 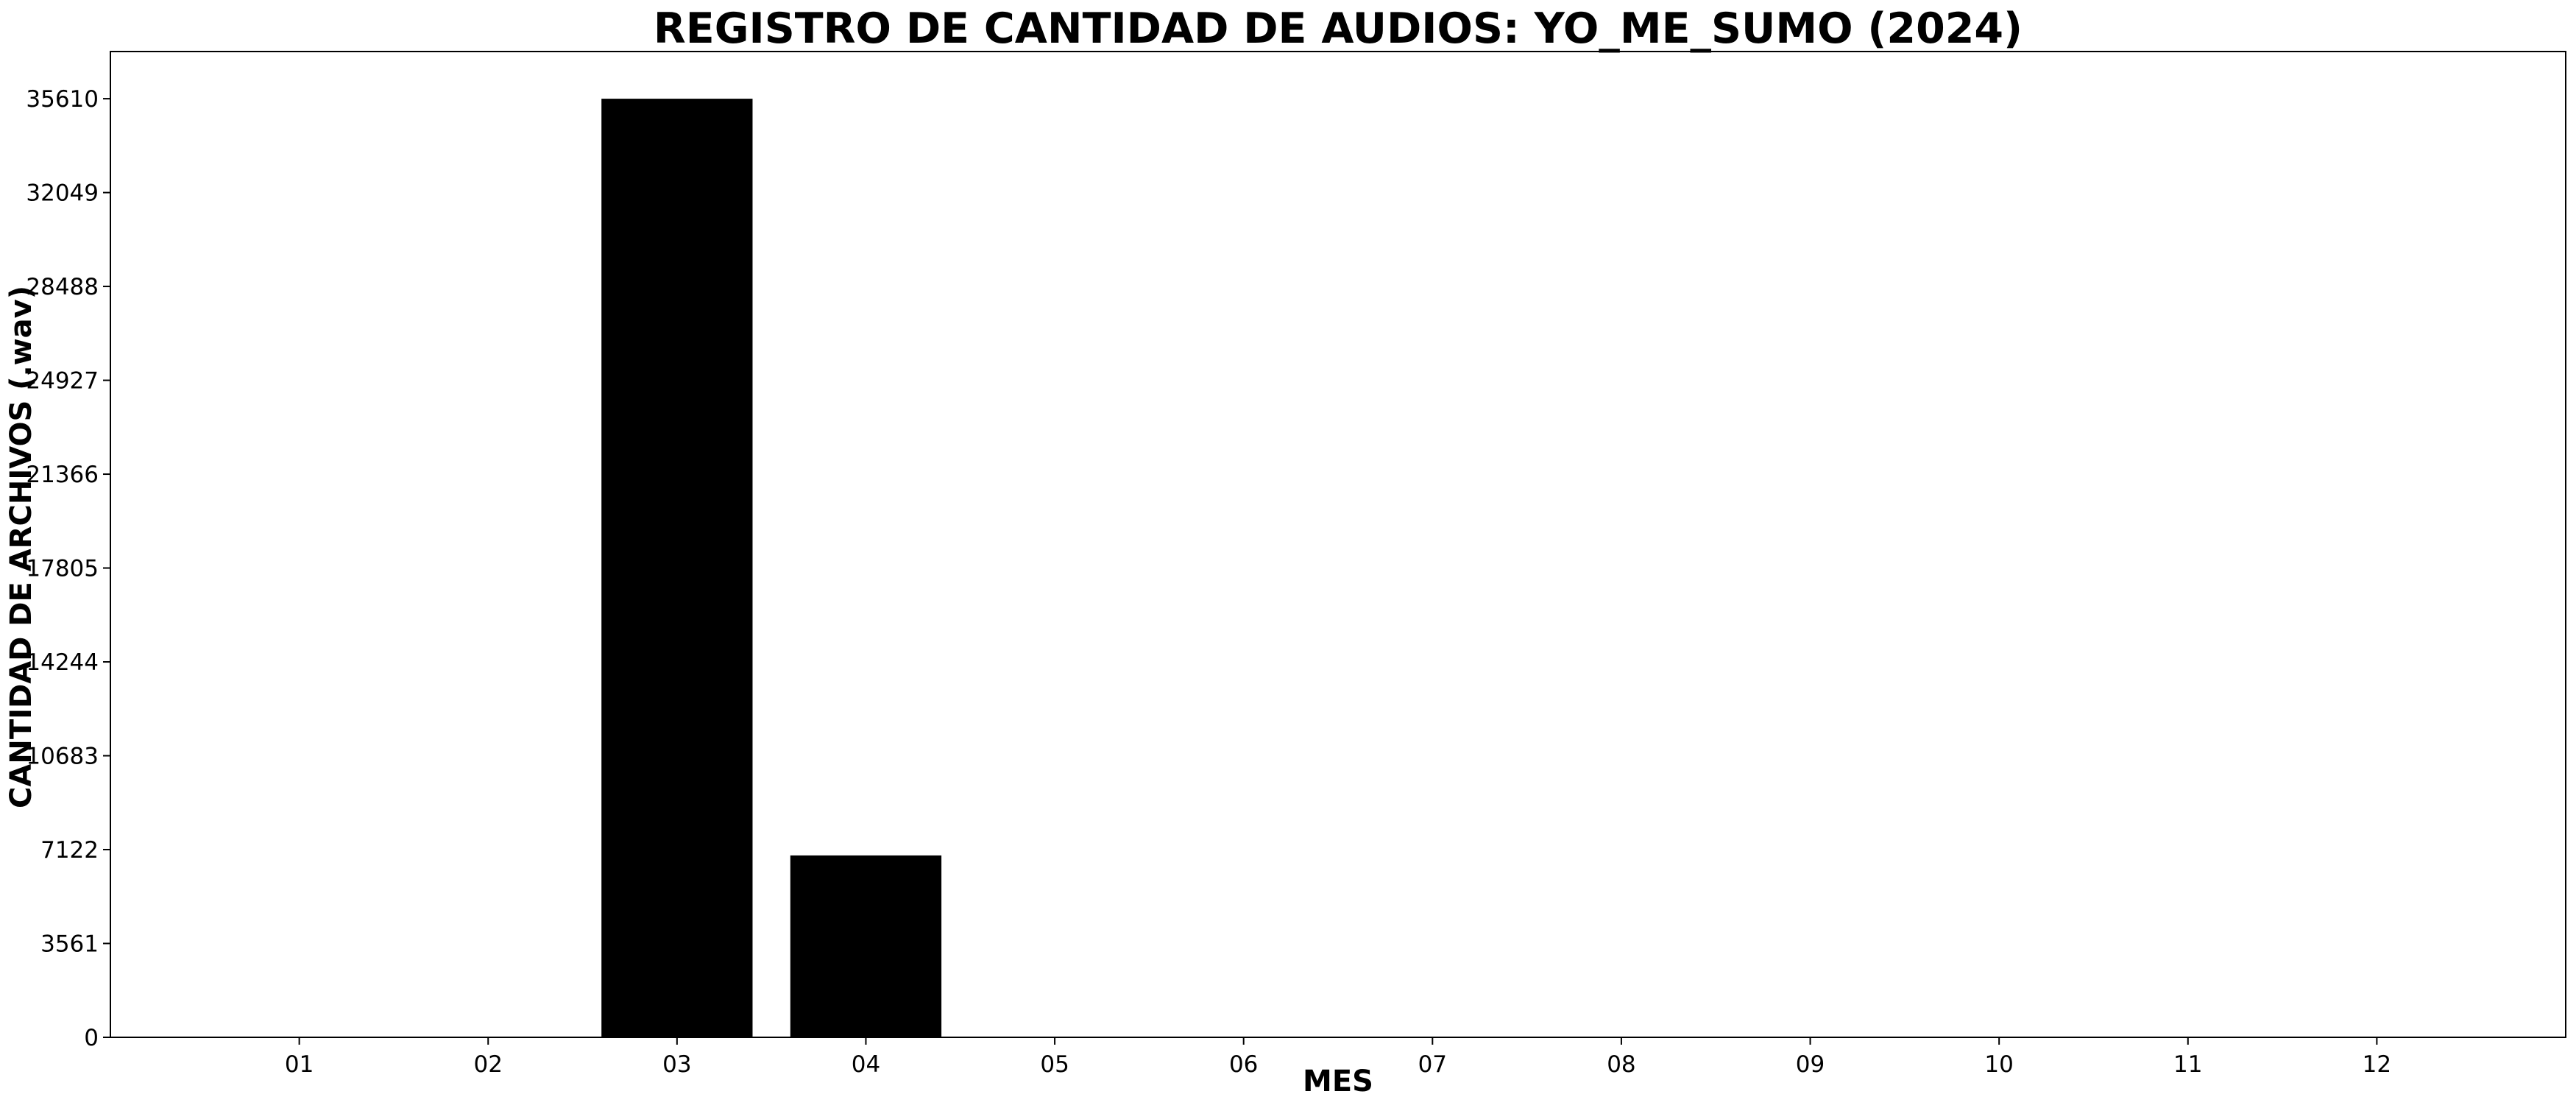 What do you see at coordinates (1243, 1064) in the screenshot?
I see `x-tick-label: 06` at bounding box center [1243, 1064].